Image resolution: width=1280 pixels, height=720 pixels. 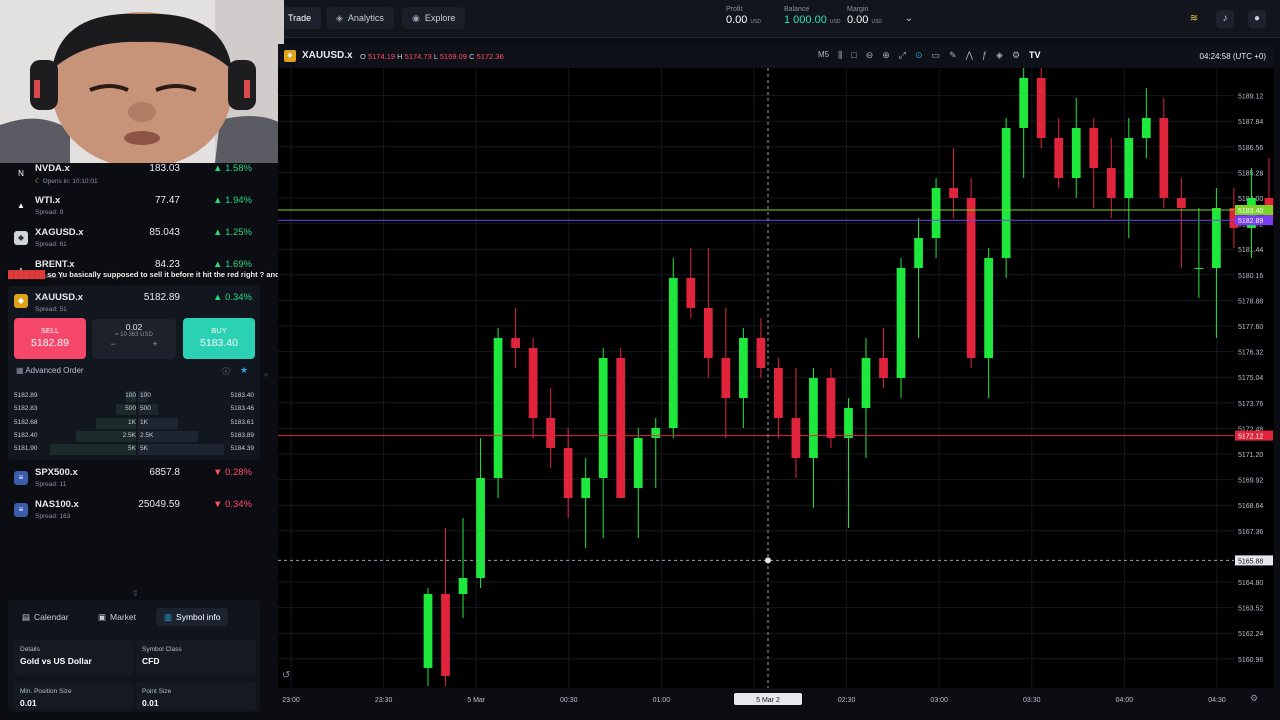 What do you see at coordinates (840, 55) in the screenshot?
I see `candles-icon: ⫼` at bounding box center [840, 55].